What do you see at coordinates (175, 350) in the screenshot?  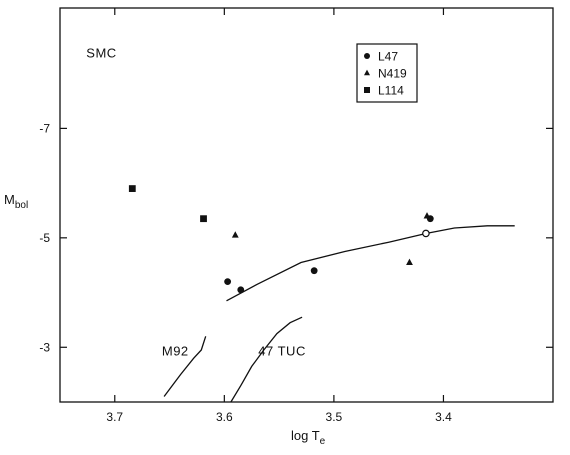 I see `annotation-m92: M92` at bounding box center [175, 350].